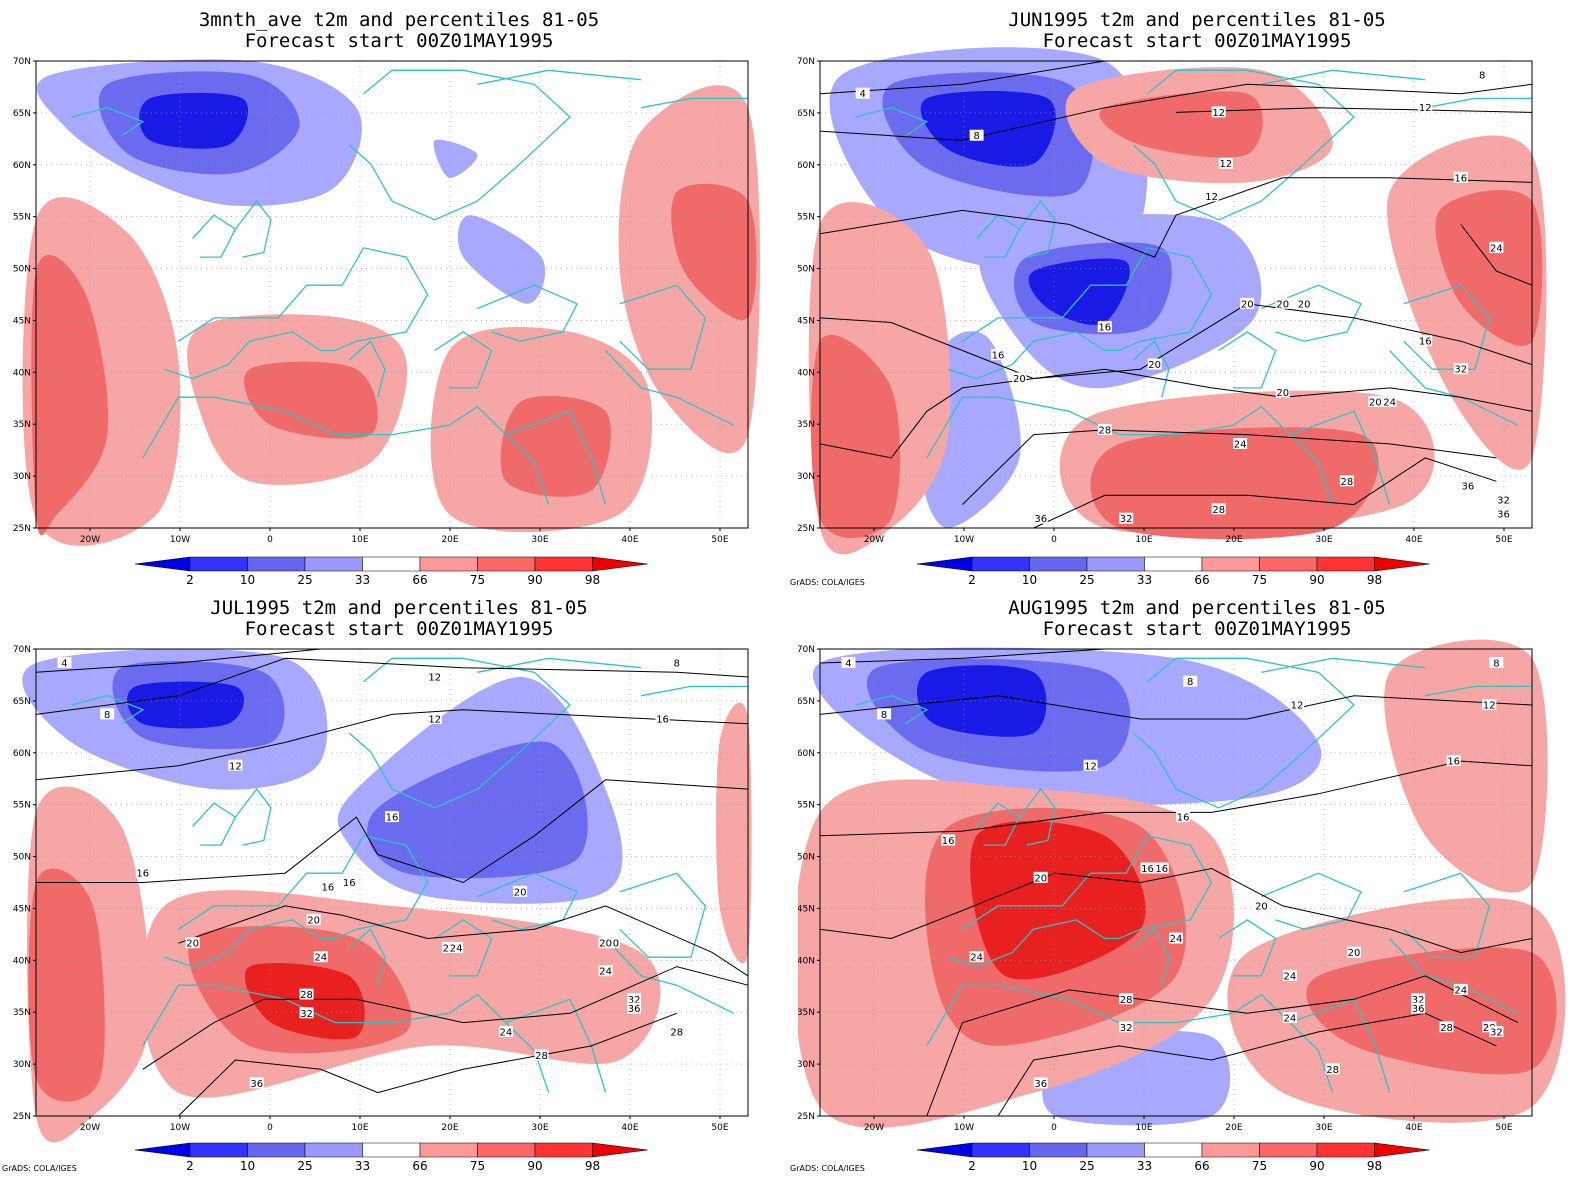  What do you see at coordinates (22, 806) in the screenshot?
I see `lat-label: 55N` at bounding box center [22, 806].